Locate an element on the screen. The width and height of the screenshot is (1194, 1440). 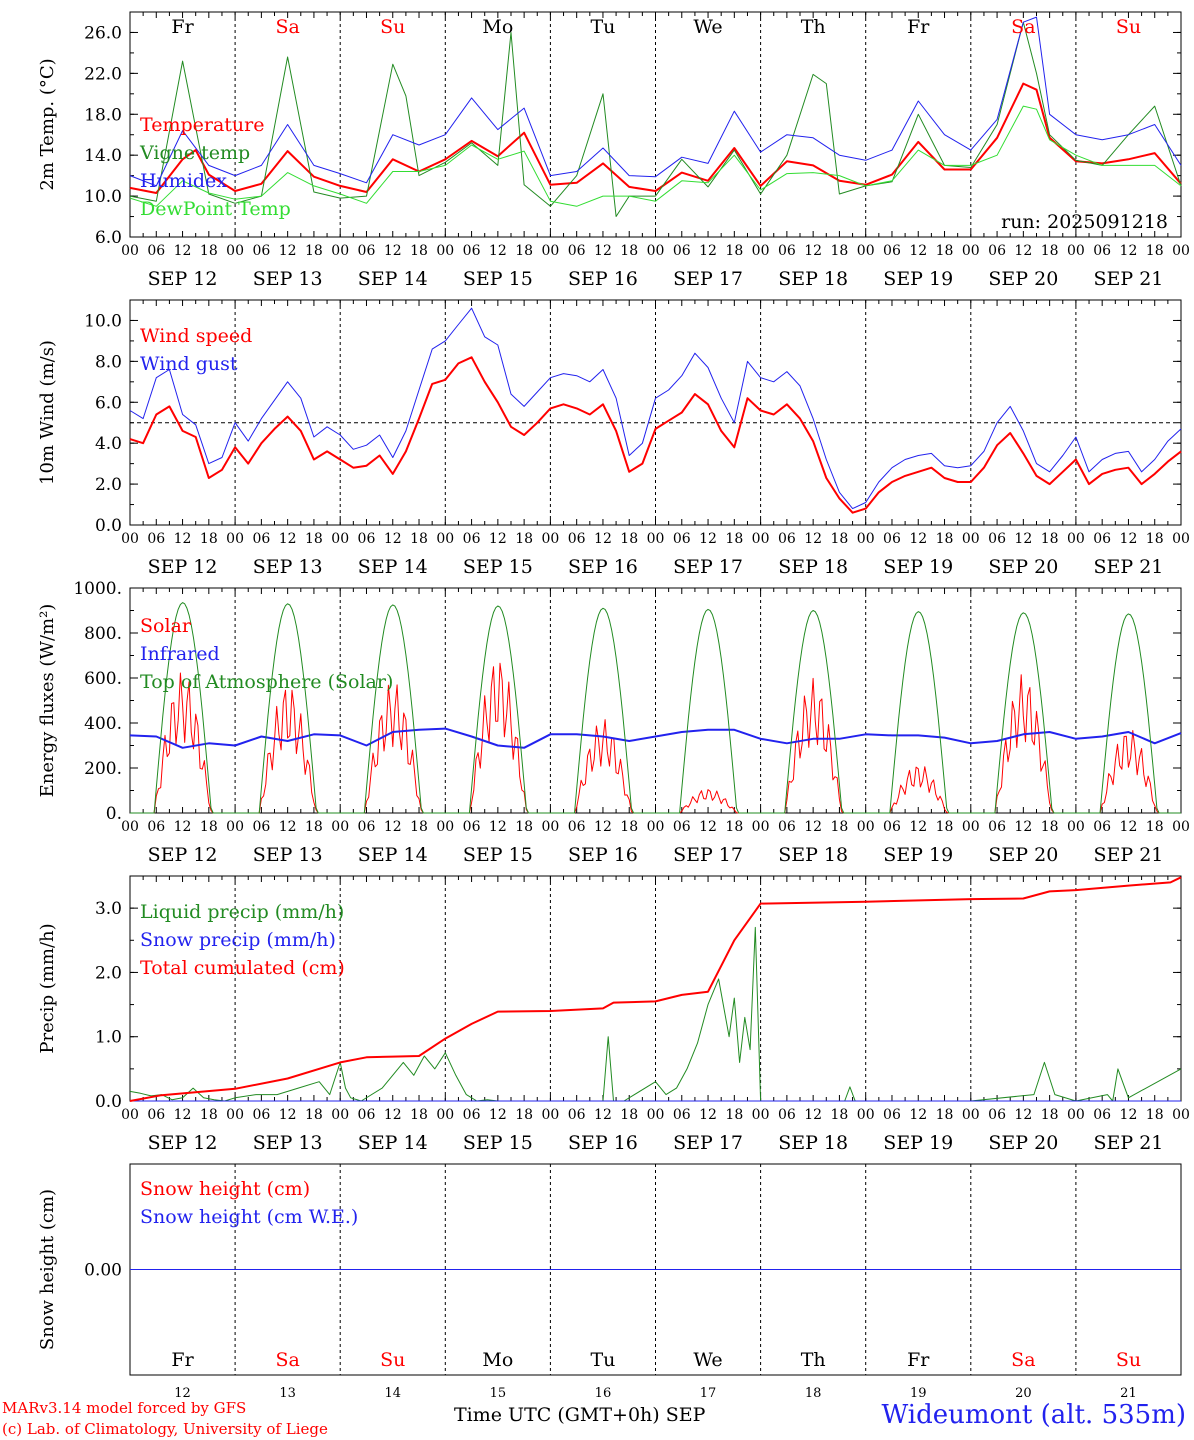
series-line-temperature is located at coordinates (655, 138).